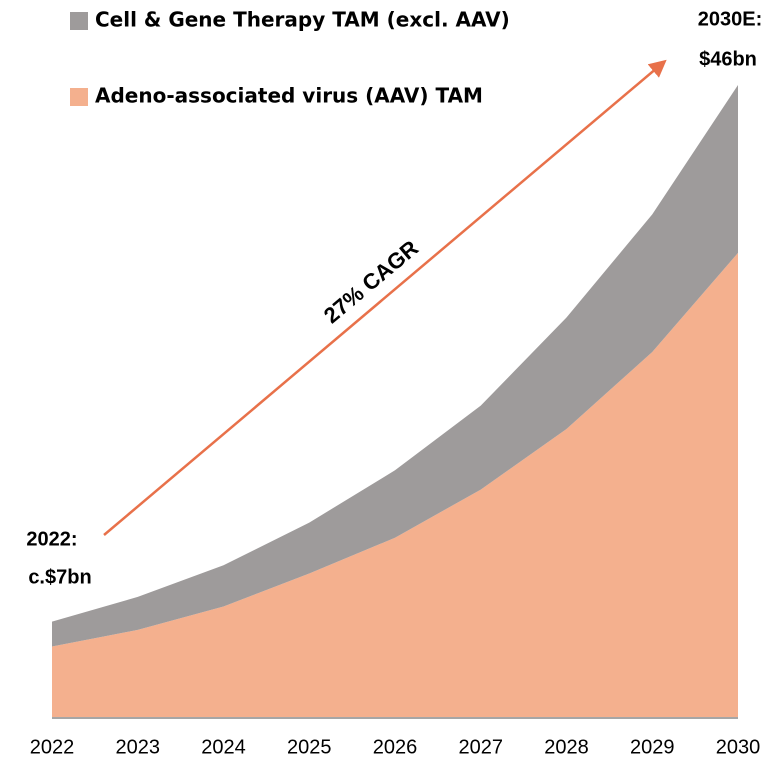 The image size is (766, 761). I want to click on legend-label: Cell & Gene Therapy TAM (excl. AAV), so click(302, 20).